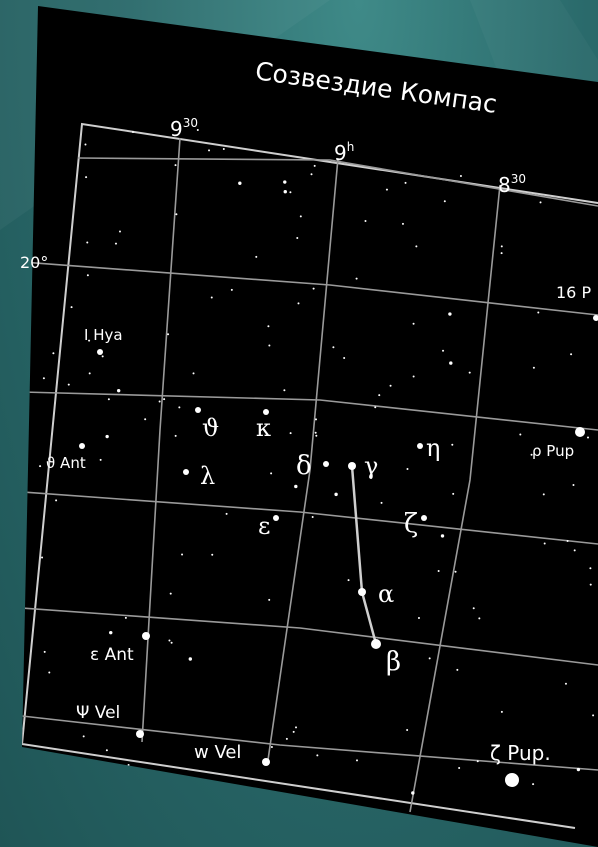 The image size is (598, 847). I want to click on label-lambda: λ, so click(207, 476).